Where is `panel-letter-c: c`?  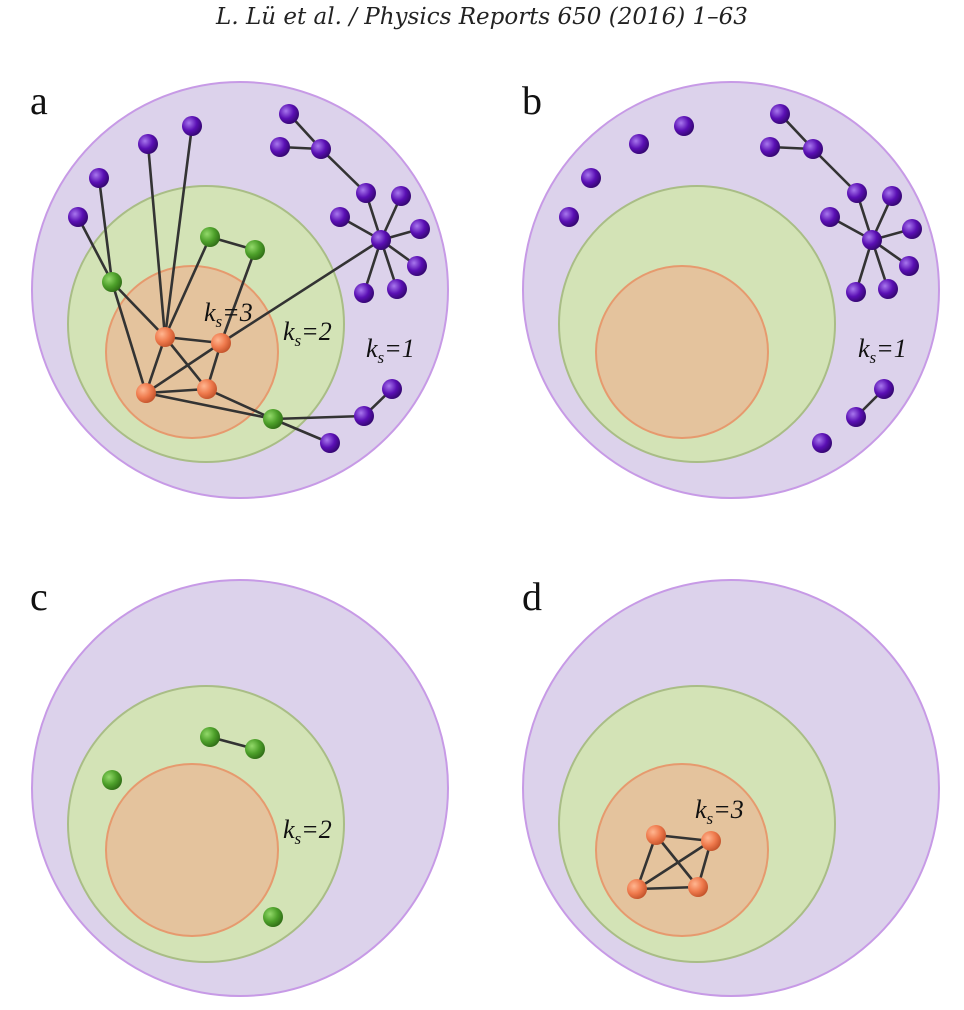 panel-letter-c: c is located at coordinates (39, 596).